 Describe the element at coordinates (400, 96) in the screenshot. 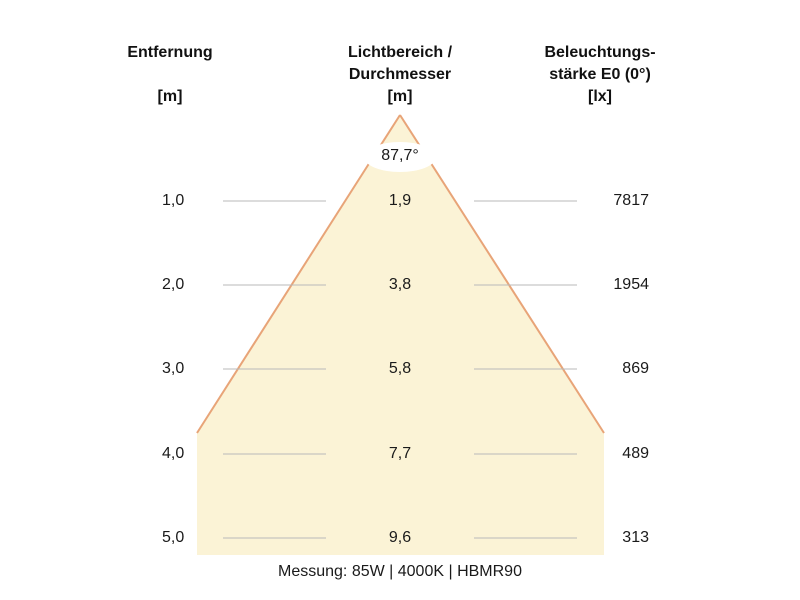

I see `header-diameter-unit: [m]` at that location.